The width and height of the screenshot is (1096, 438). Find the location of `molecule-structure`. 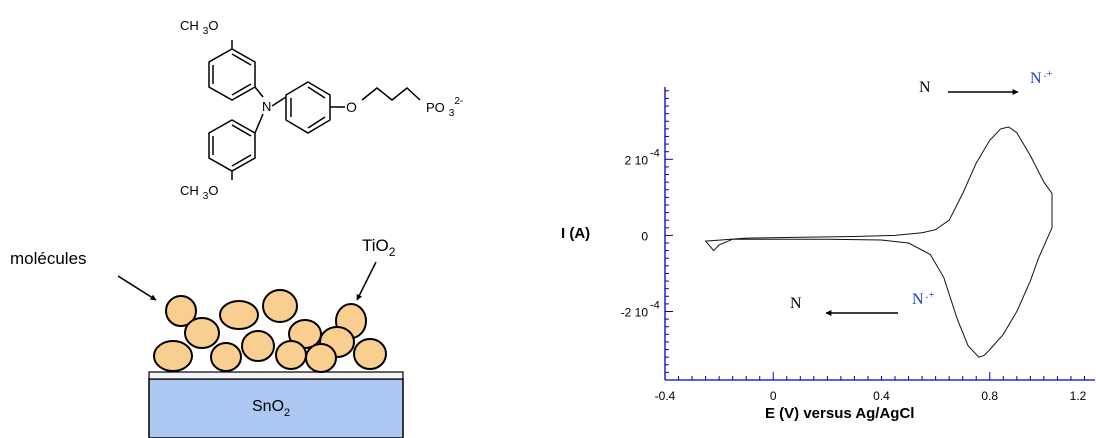

molecule-structure is located at coordinates (314, 110).